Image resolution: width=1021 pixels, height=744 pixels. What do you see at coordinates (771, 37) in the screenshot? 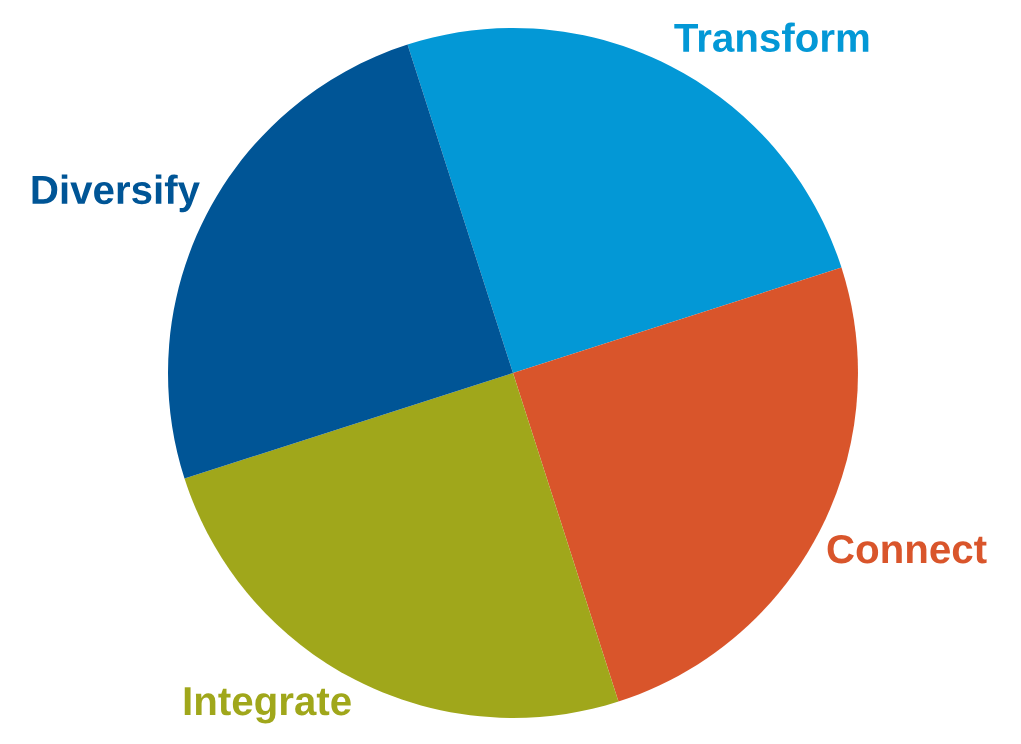
I see `slice-label: Transform` at bounding box center [771, 37].